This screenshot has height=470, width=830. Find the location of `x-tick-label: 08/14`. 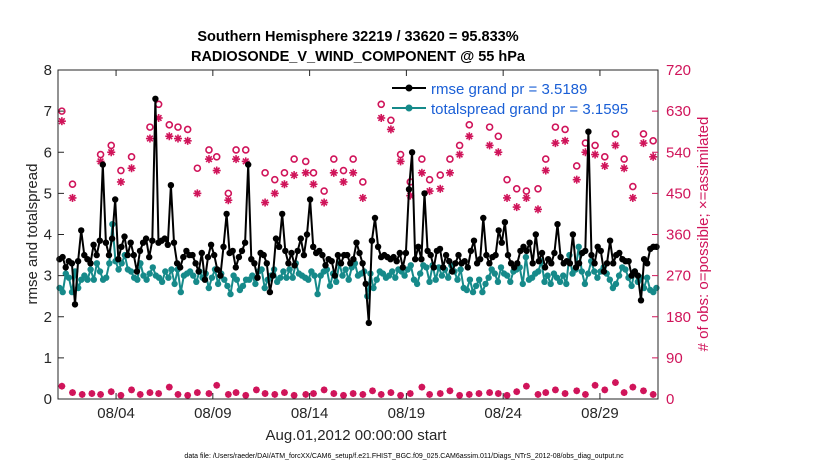

x-tick-label: 08/14 is located at coordinates (310, 413).